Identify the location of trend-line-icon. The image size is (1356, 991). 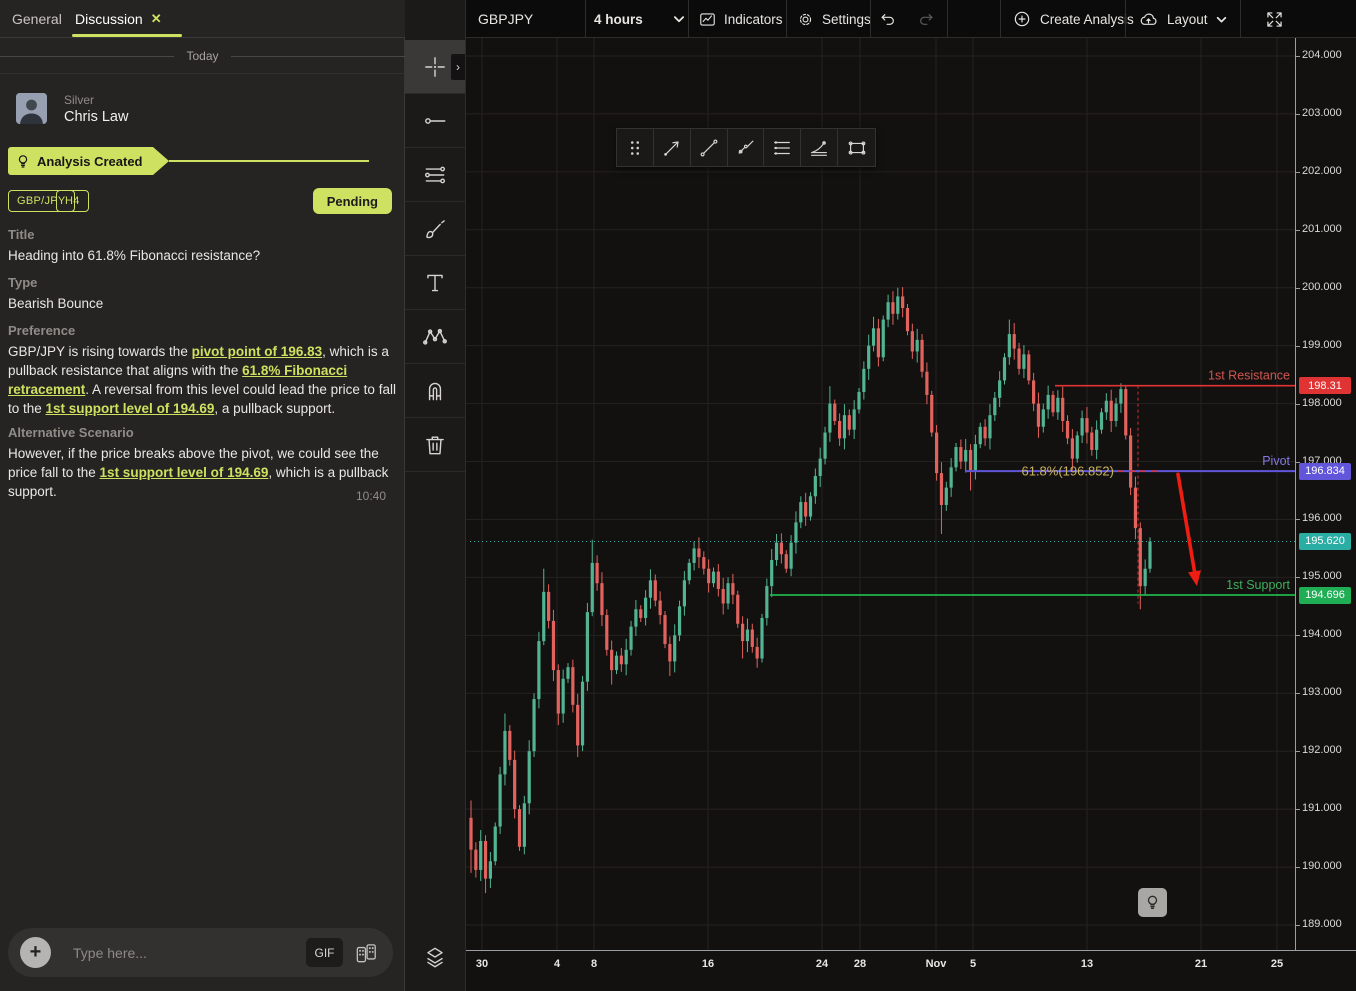
(709, 147).